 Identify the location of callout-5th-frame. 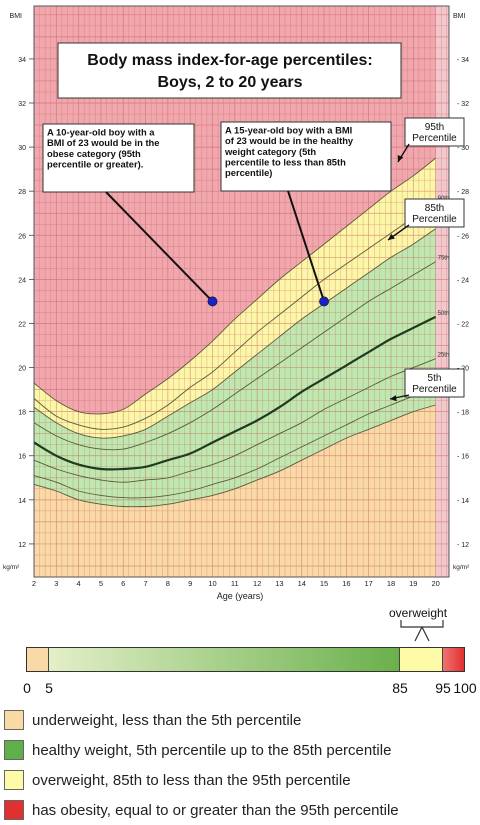
(434, 383).